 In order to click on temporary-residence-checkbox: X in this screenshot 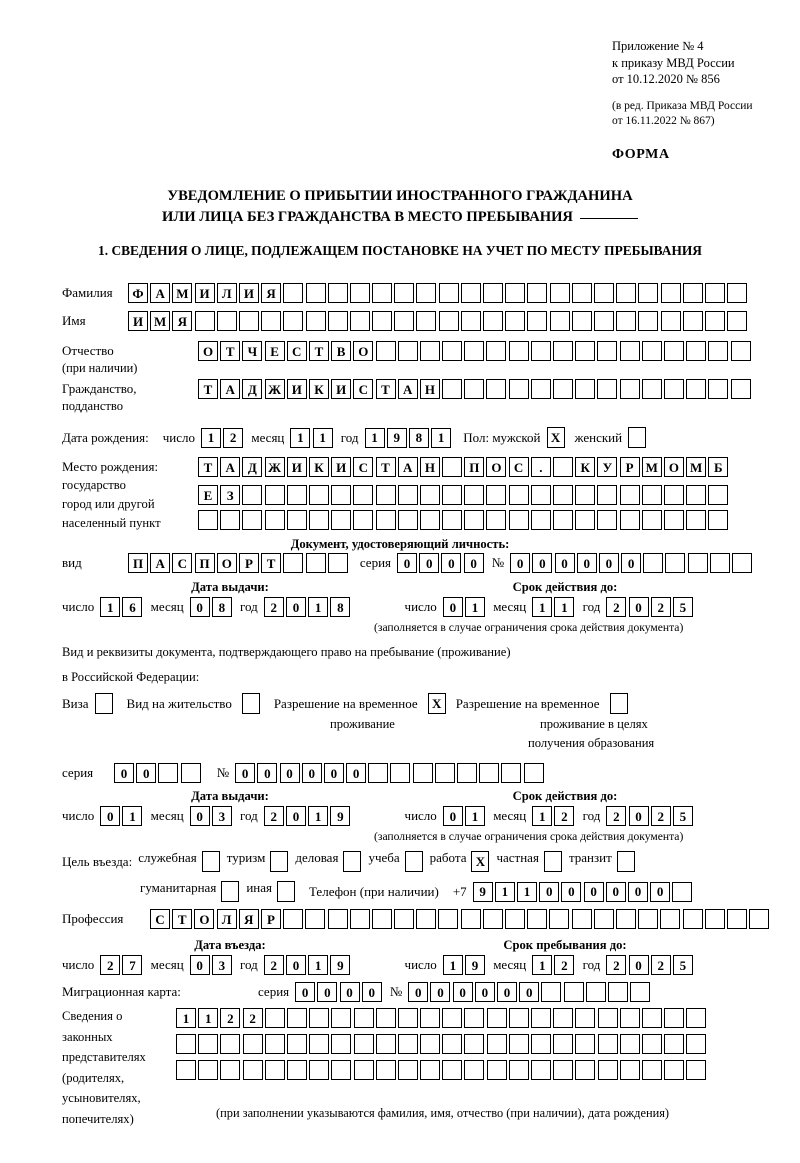, I will do `click(436, 703)`.